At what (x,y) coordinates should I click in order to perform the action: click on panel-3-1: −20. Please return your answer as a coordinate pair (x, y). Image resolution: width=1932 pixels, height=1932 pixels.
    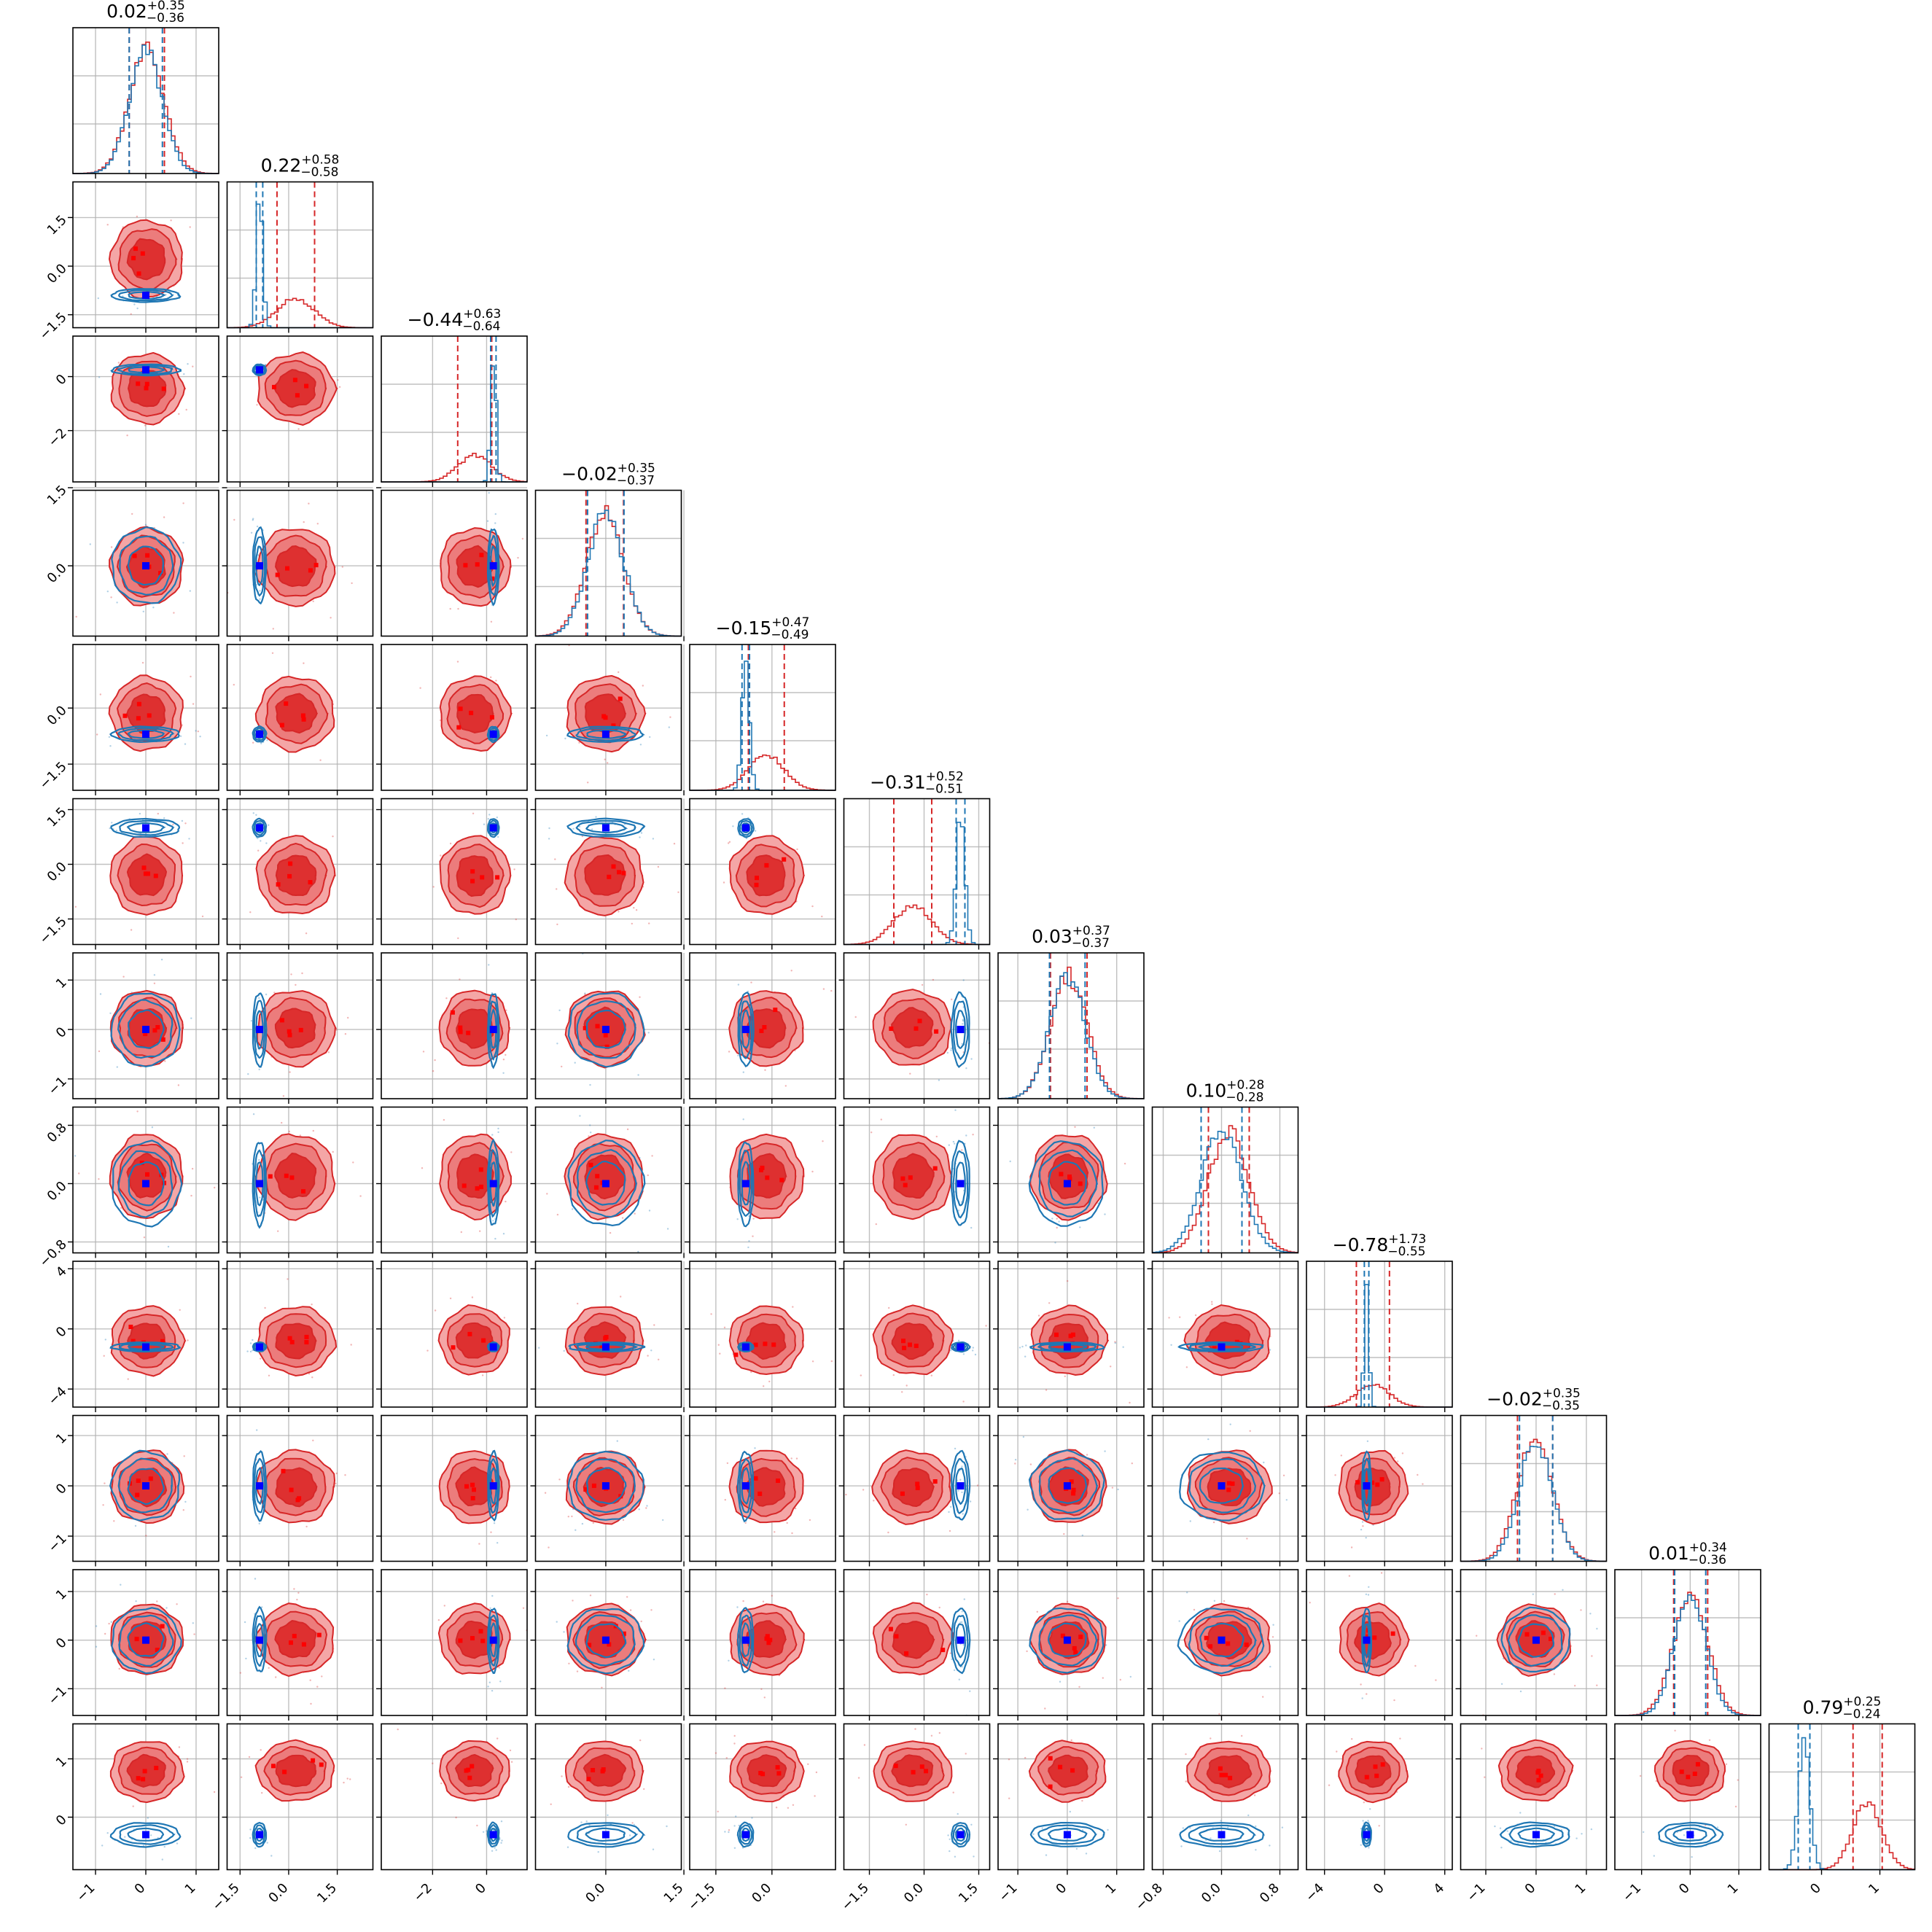
    Looking at the image, I should click on (132, 411).